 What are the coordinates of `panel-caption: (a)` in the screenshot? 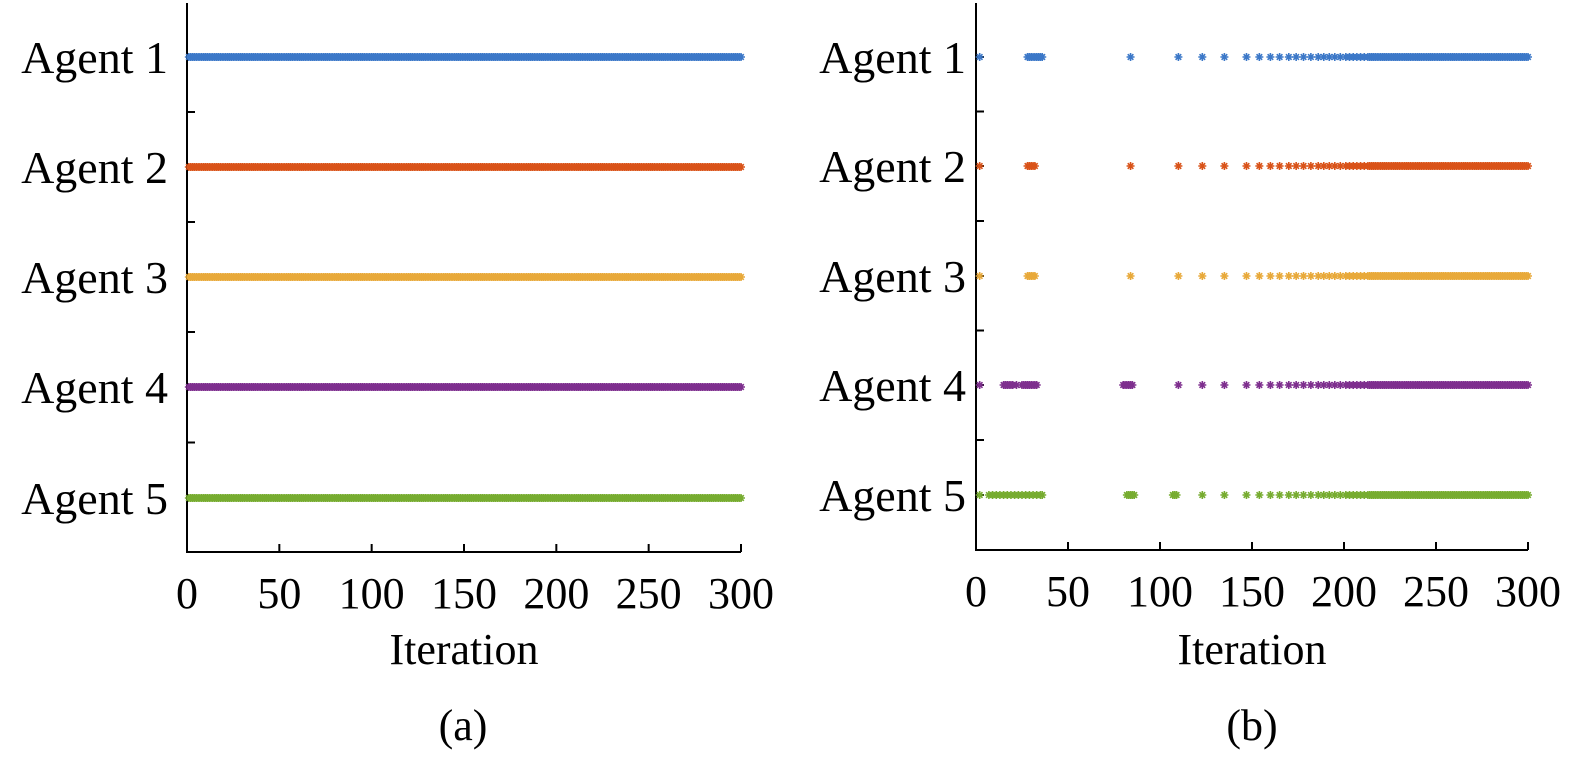 It's located at (463, 725).